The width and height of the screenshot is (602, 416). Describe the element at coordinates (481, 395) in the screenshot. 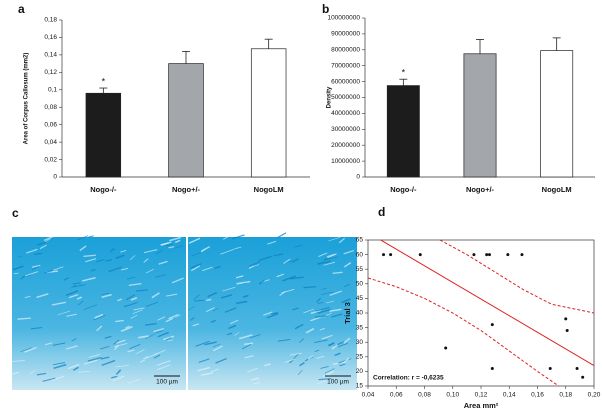

I see `x-tick-label: 0,12` at that location.